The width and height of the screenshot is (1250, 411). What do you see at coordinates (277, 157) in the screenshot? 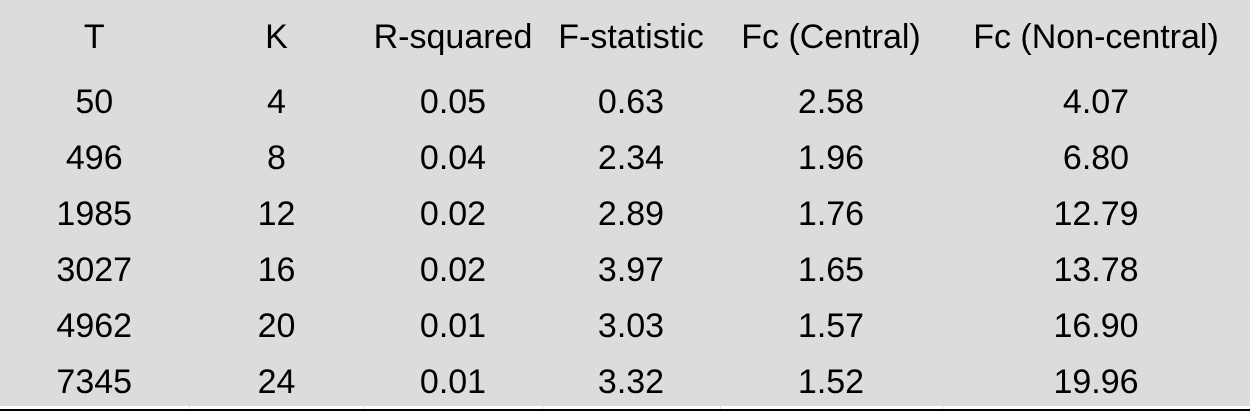
I see `cell-k: 8` at bounding box center [277, 157].